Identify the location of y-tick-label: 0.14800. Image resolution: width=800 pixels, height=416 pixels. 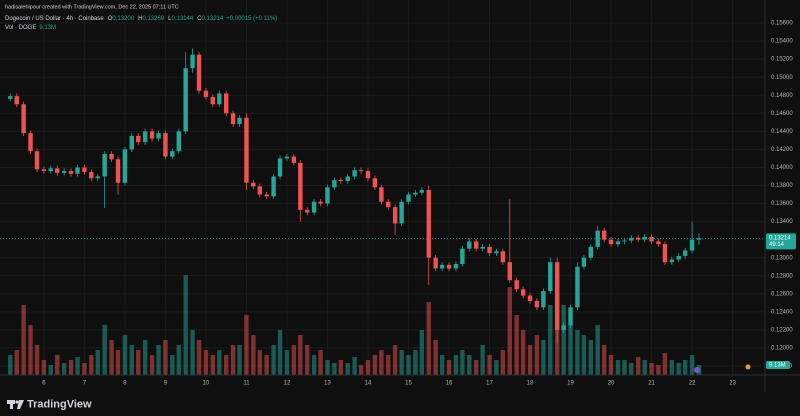
(782, 96).